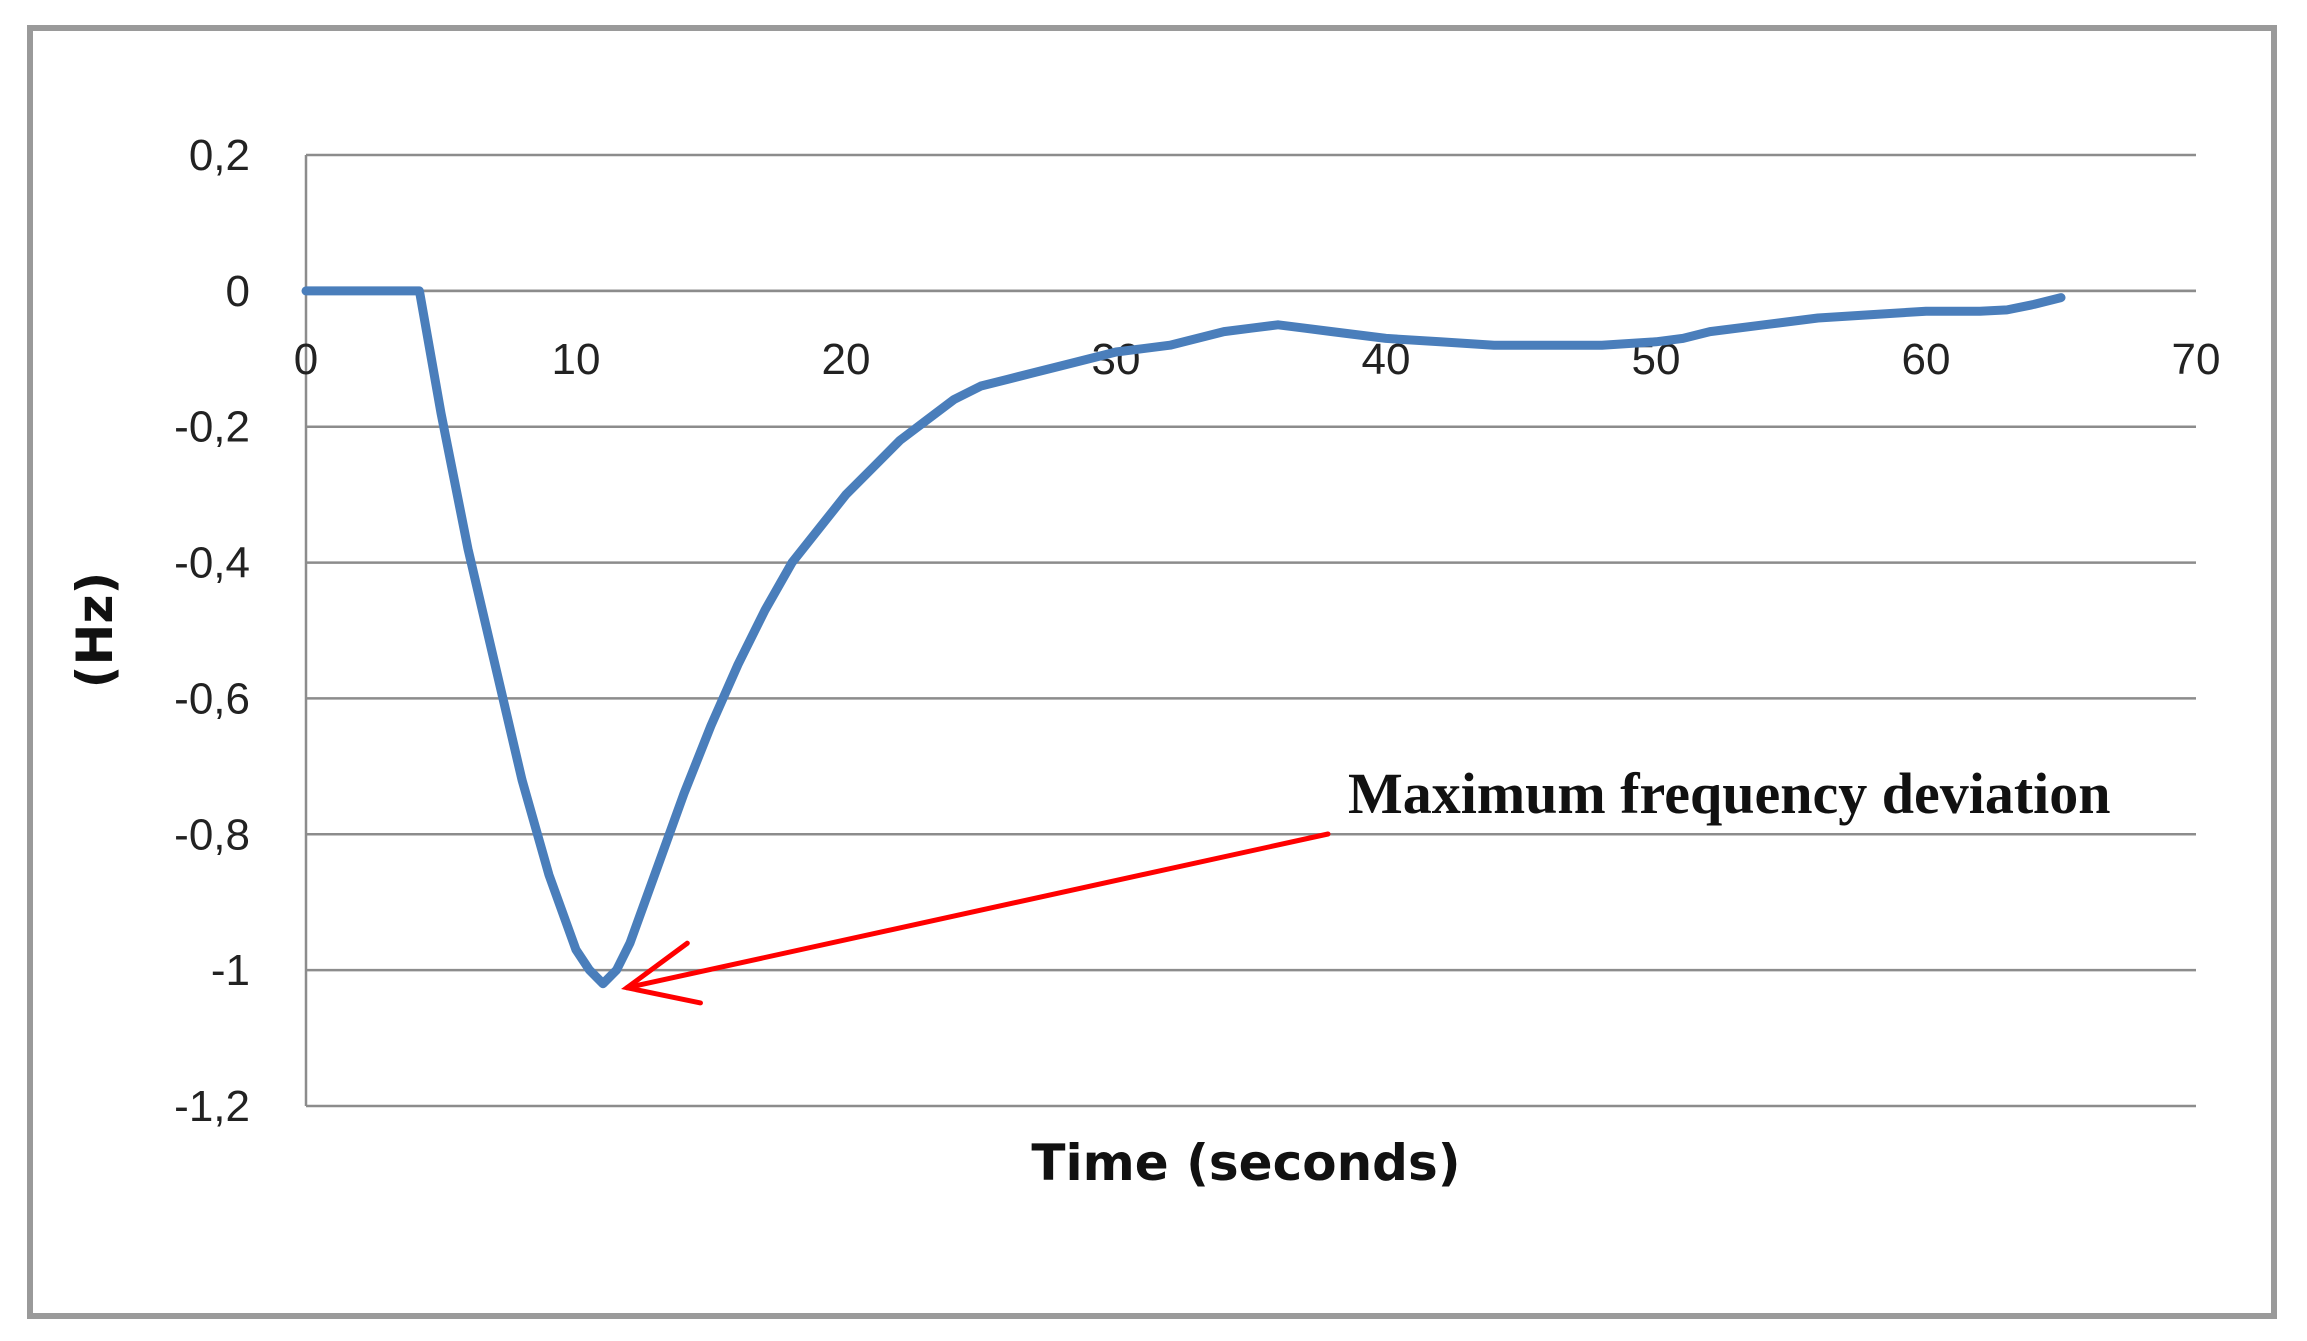  What do you see at coordinates (95, 630) in the screenshot?
I see `y-axis-title: (Hz)` at bounding box center [95, 630].